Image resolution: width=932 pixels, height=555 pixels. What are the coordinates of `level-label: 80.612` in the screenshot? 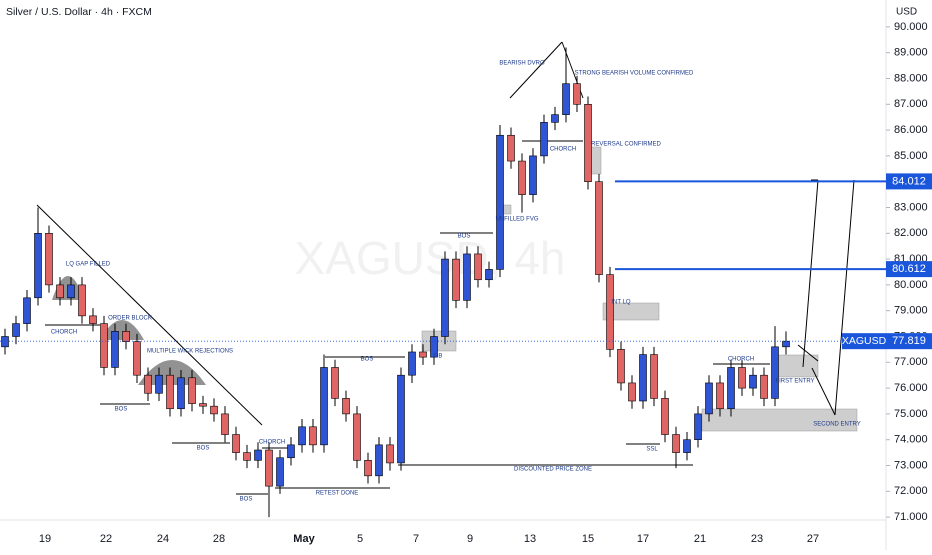 It's located at (909, 269).